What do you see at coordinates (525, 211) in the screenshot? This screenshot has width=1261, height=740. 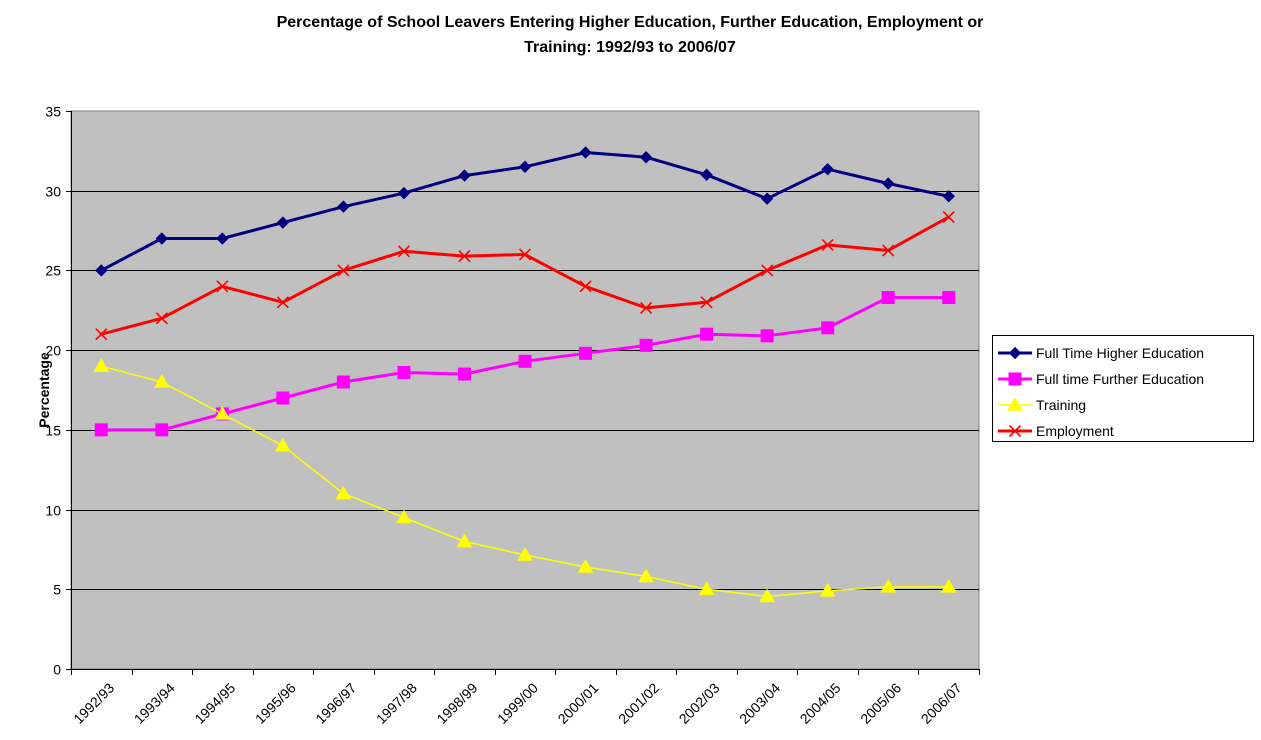 I see `series-markers-full-time-higher-education` at bounding box center [525, 211].